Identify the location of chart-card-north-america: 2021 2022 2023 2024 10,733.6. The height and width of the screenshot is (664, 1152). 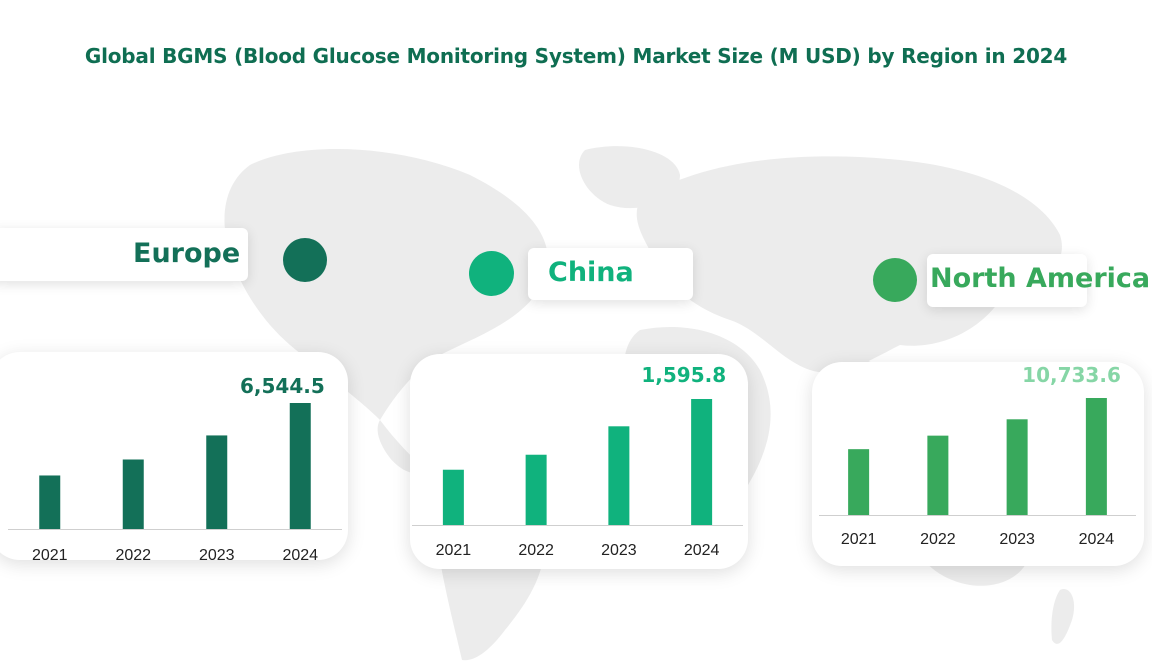
(978, 464).